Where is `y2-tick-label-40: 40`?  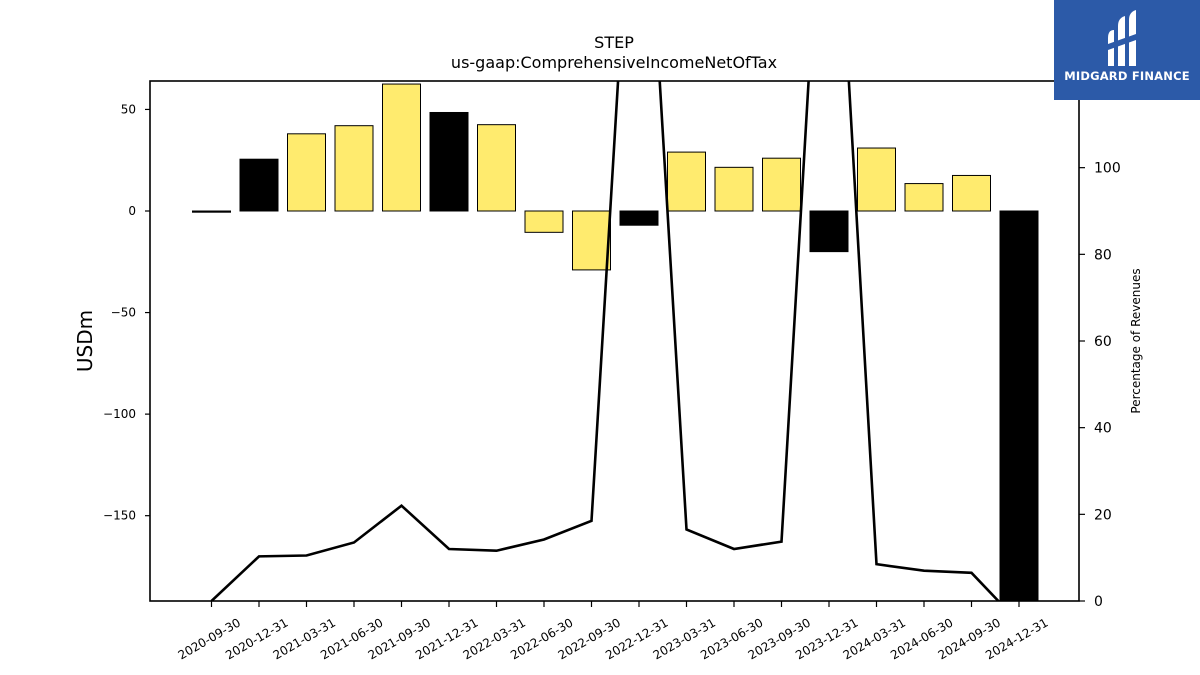
y2-tick-label-40: 40 is located at coordinates (1103, 429).